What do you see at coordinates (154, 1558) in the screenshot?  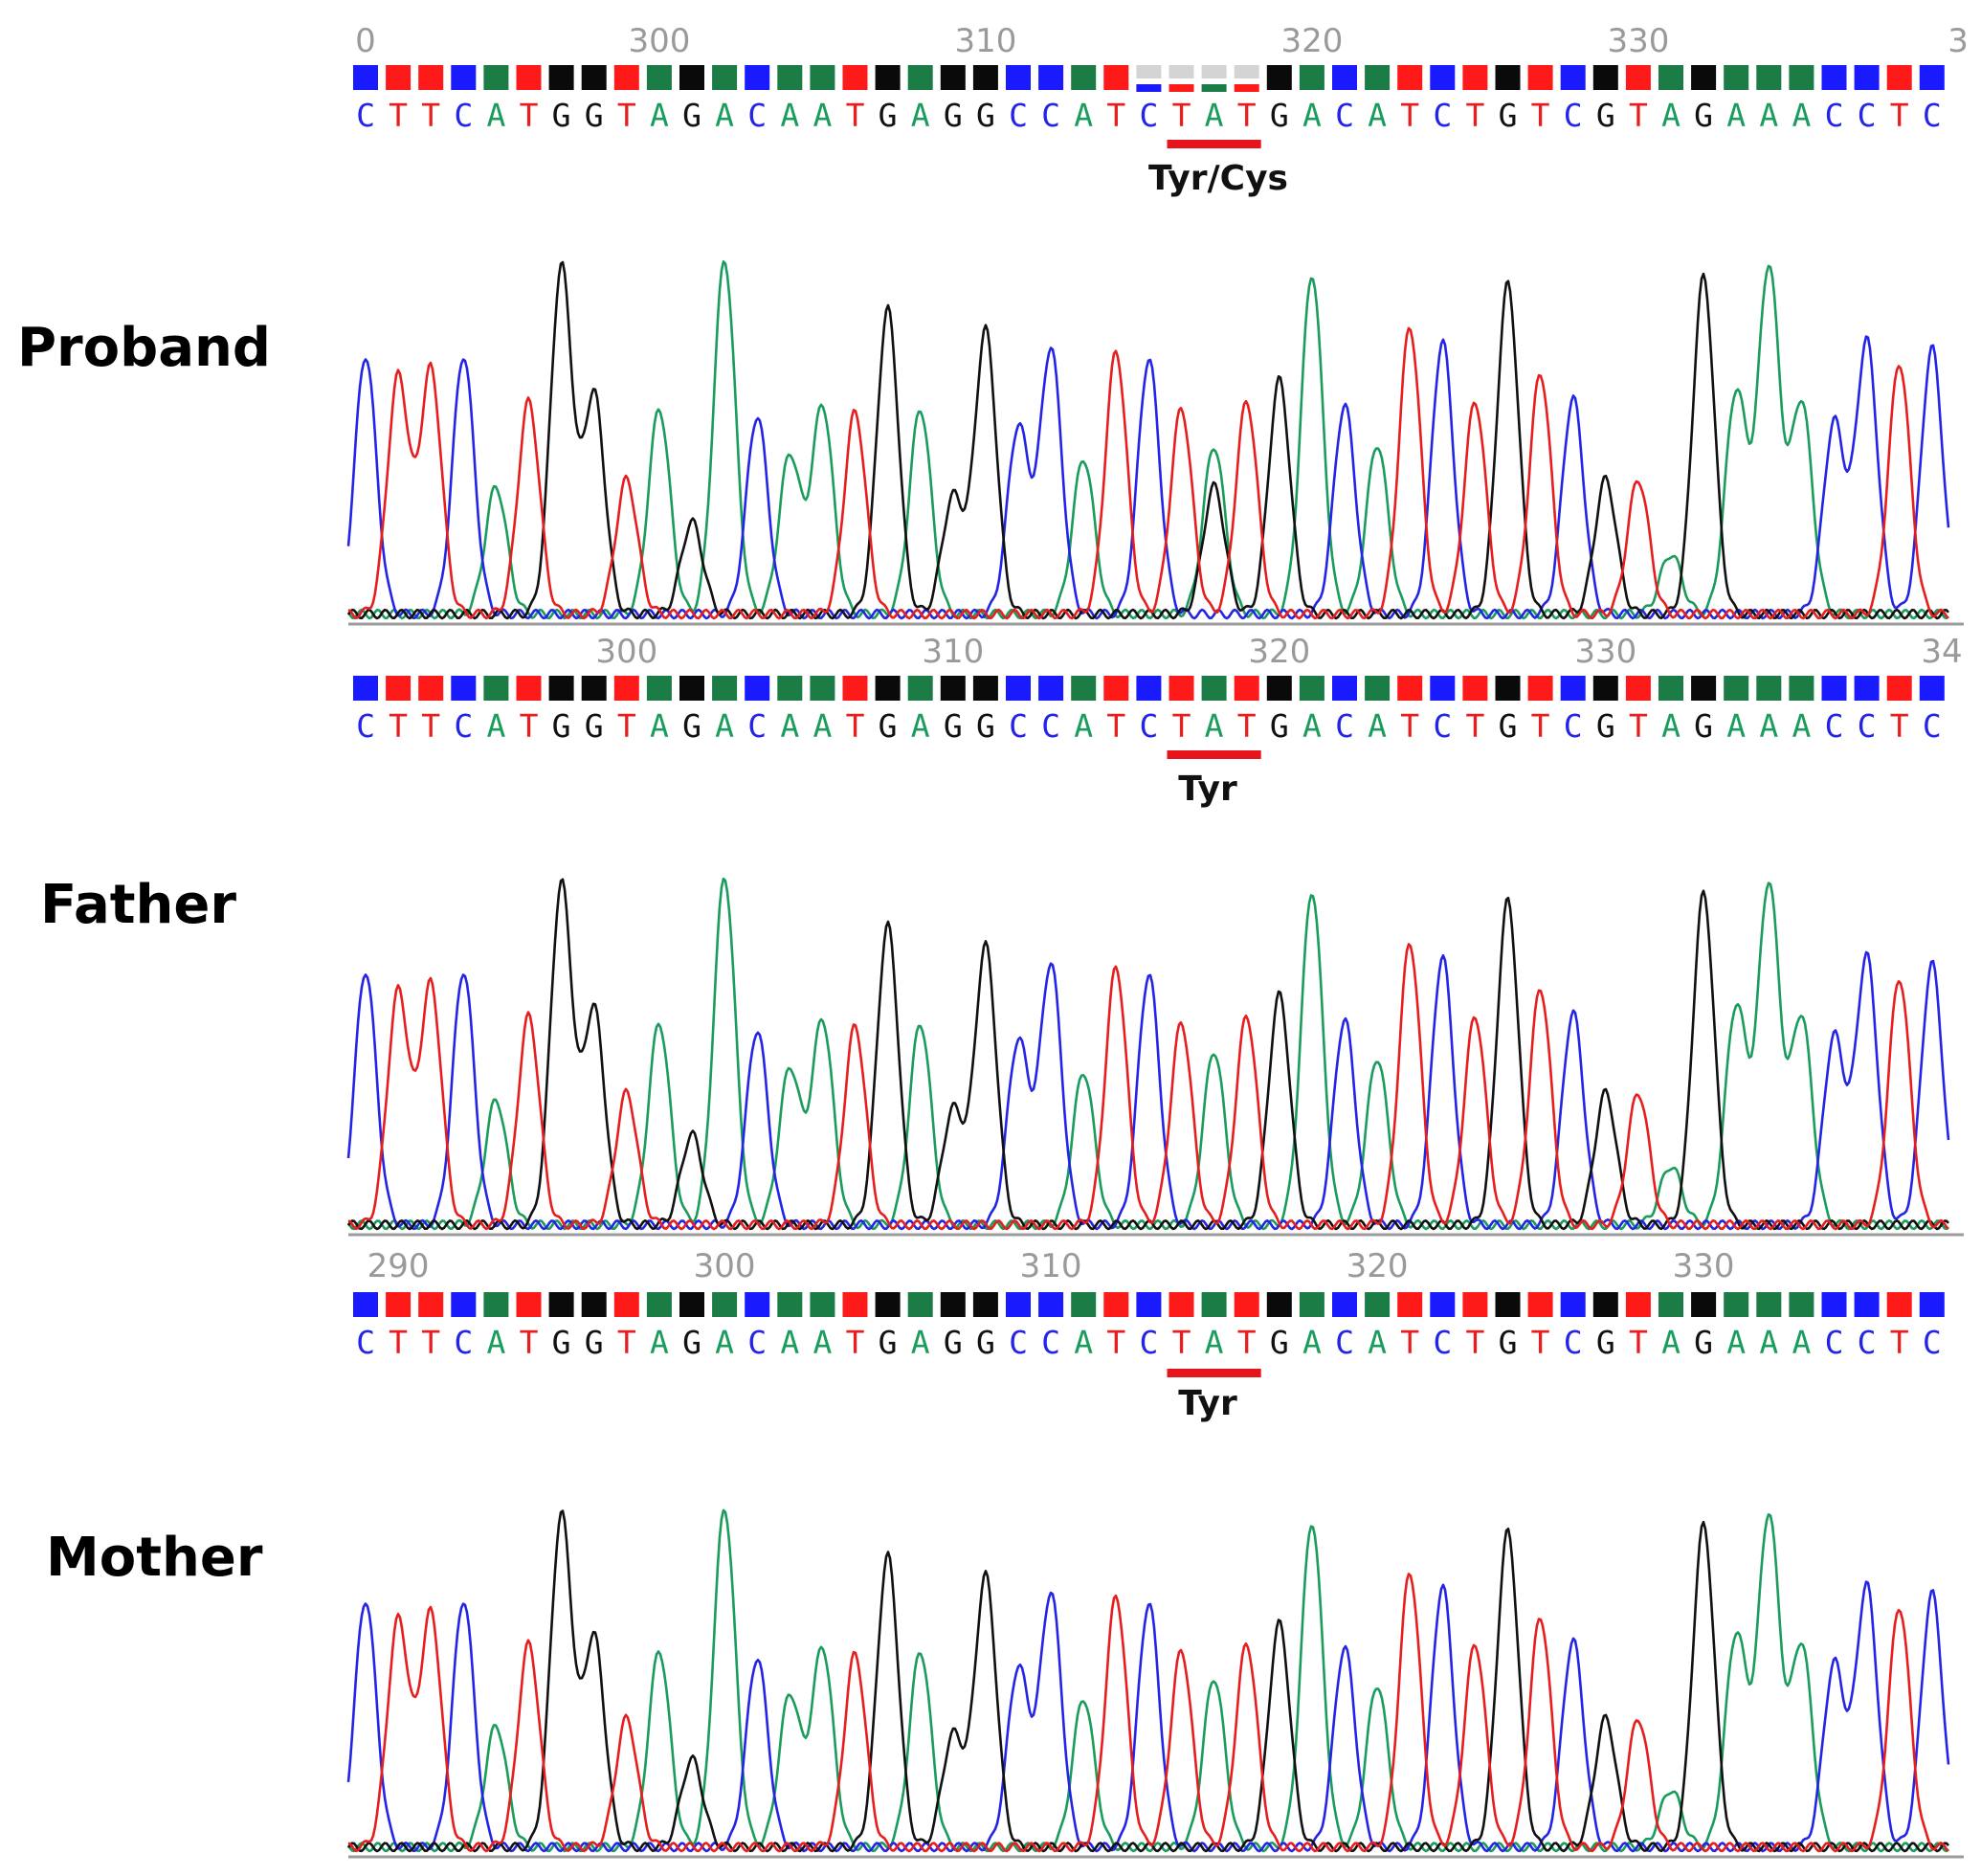 I see `mother-panel-label: Mother` at bounding box center [154, 1558].